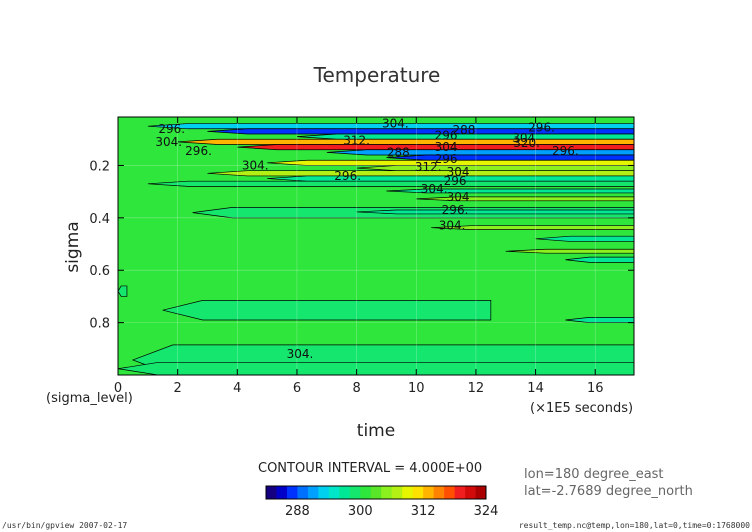  Describe the element at coordinates (423, 511) in the screenshot. I see `colorbar-tick-label: 312` at that location.